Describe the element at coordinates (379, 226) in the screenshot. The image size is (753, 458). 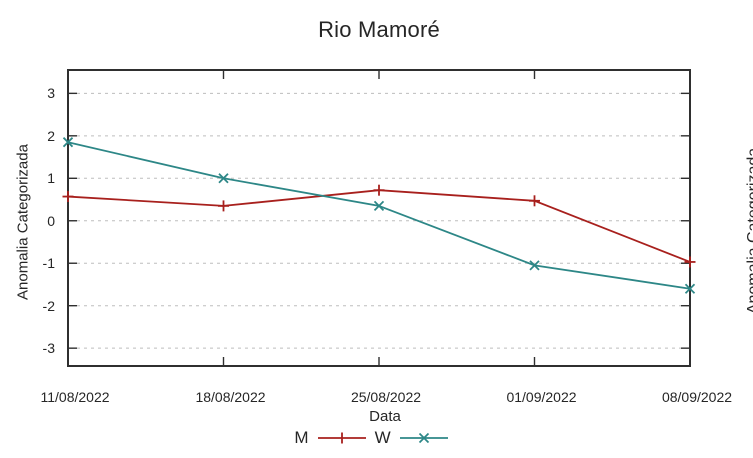
I see `series-line-m` at that location.